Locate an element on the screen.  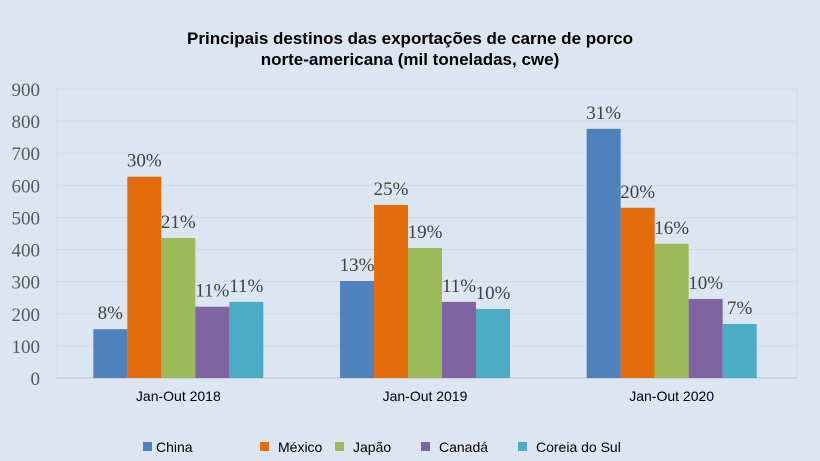
y-tick-label: 0 is located at coordinates (36, 379).